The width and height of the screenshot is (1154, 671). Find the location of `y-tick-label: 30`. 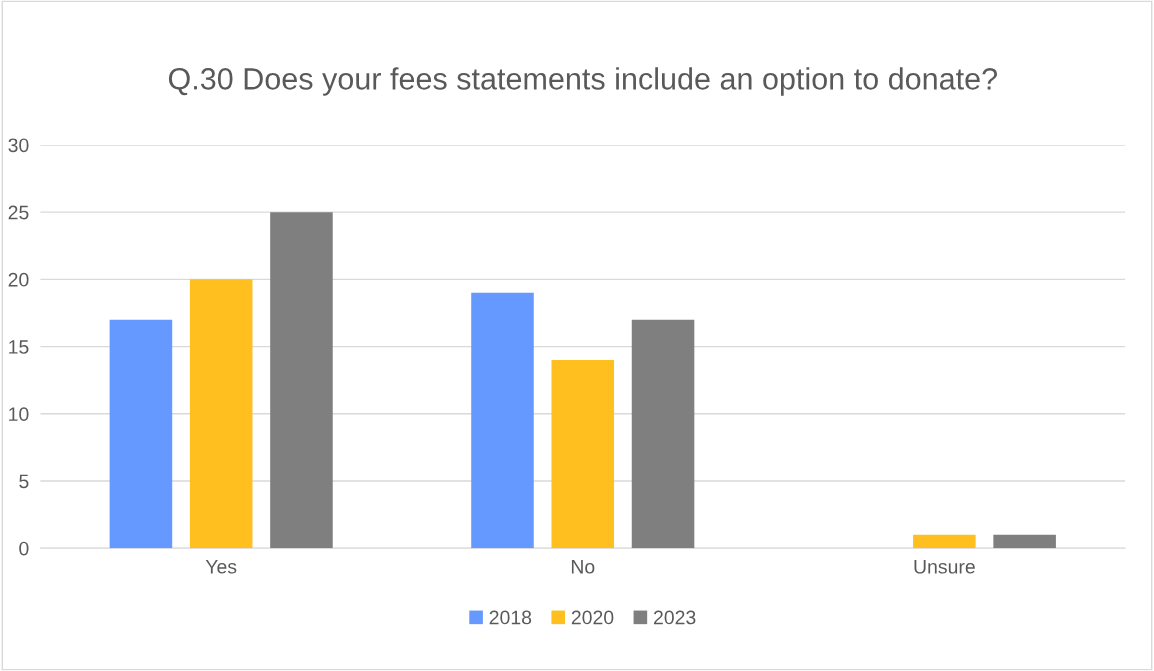

y-tick-label: 30 is located at coordinates (18, 145).